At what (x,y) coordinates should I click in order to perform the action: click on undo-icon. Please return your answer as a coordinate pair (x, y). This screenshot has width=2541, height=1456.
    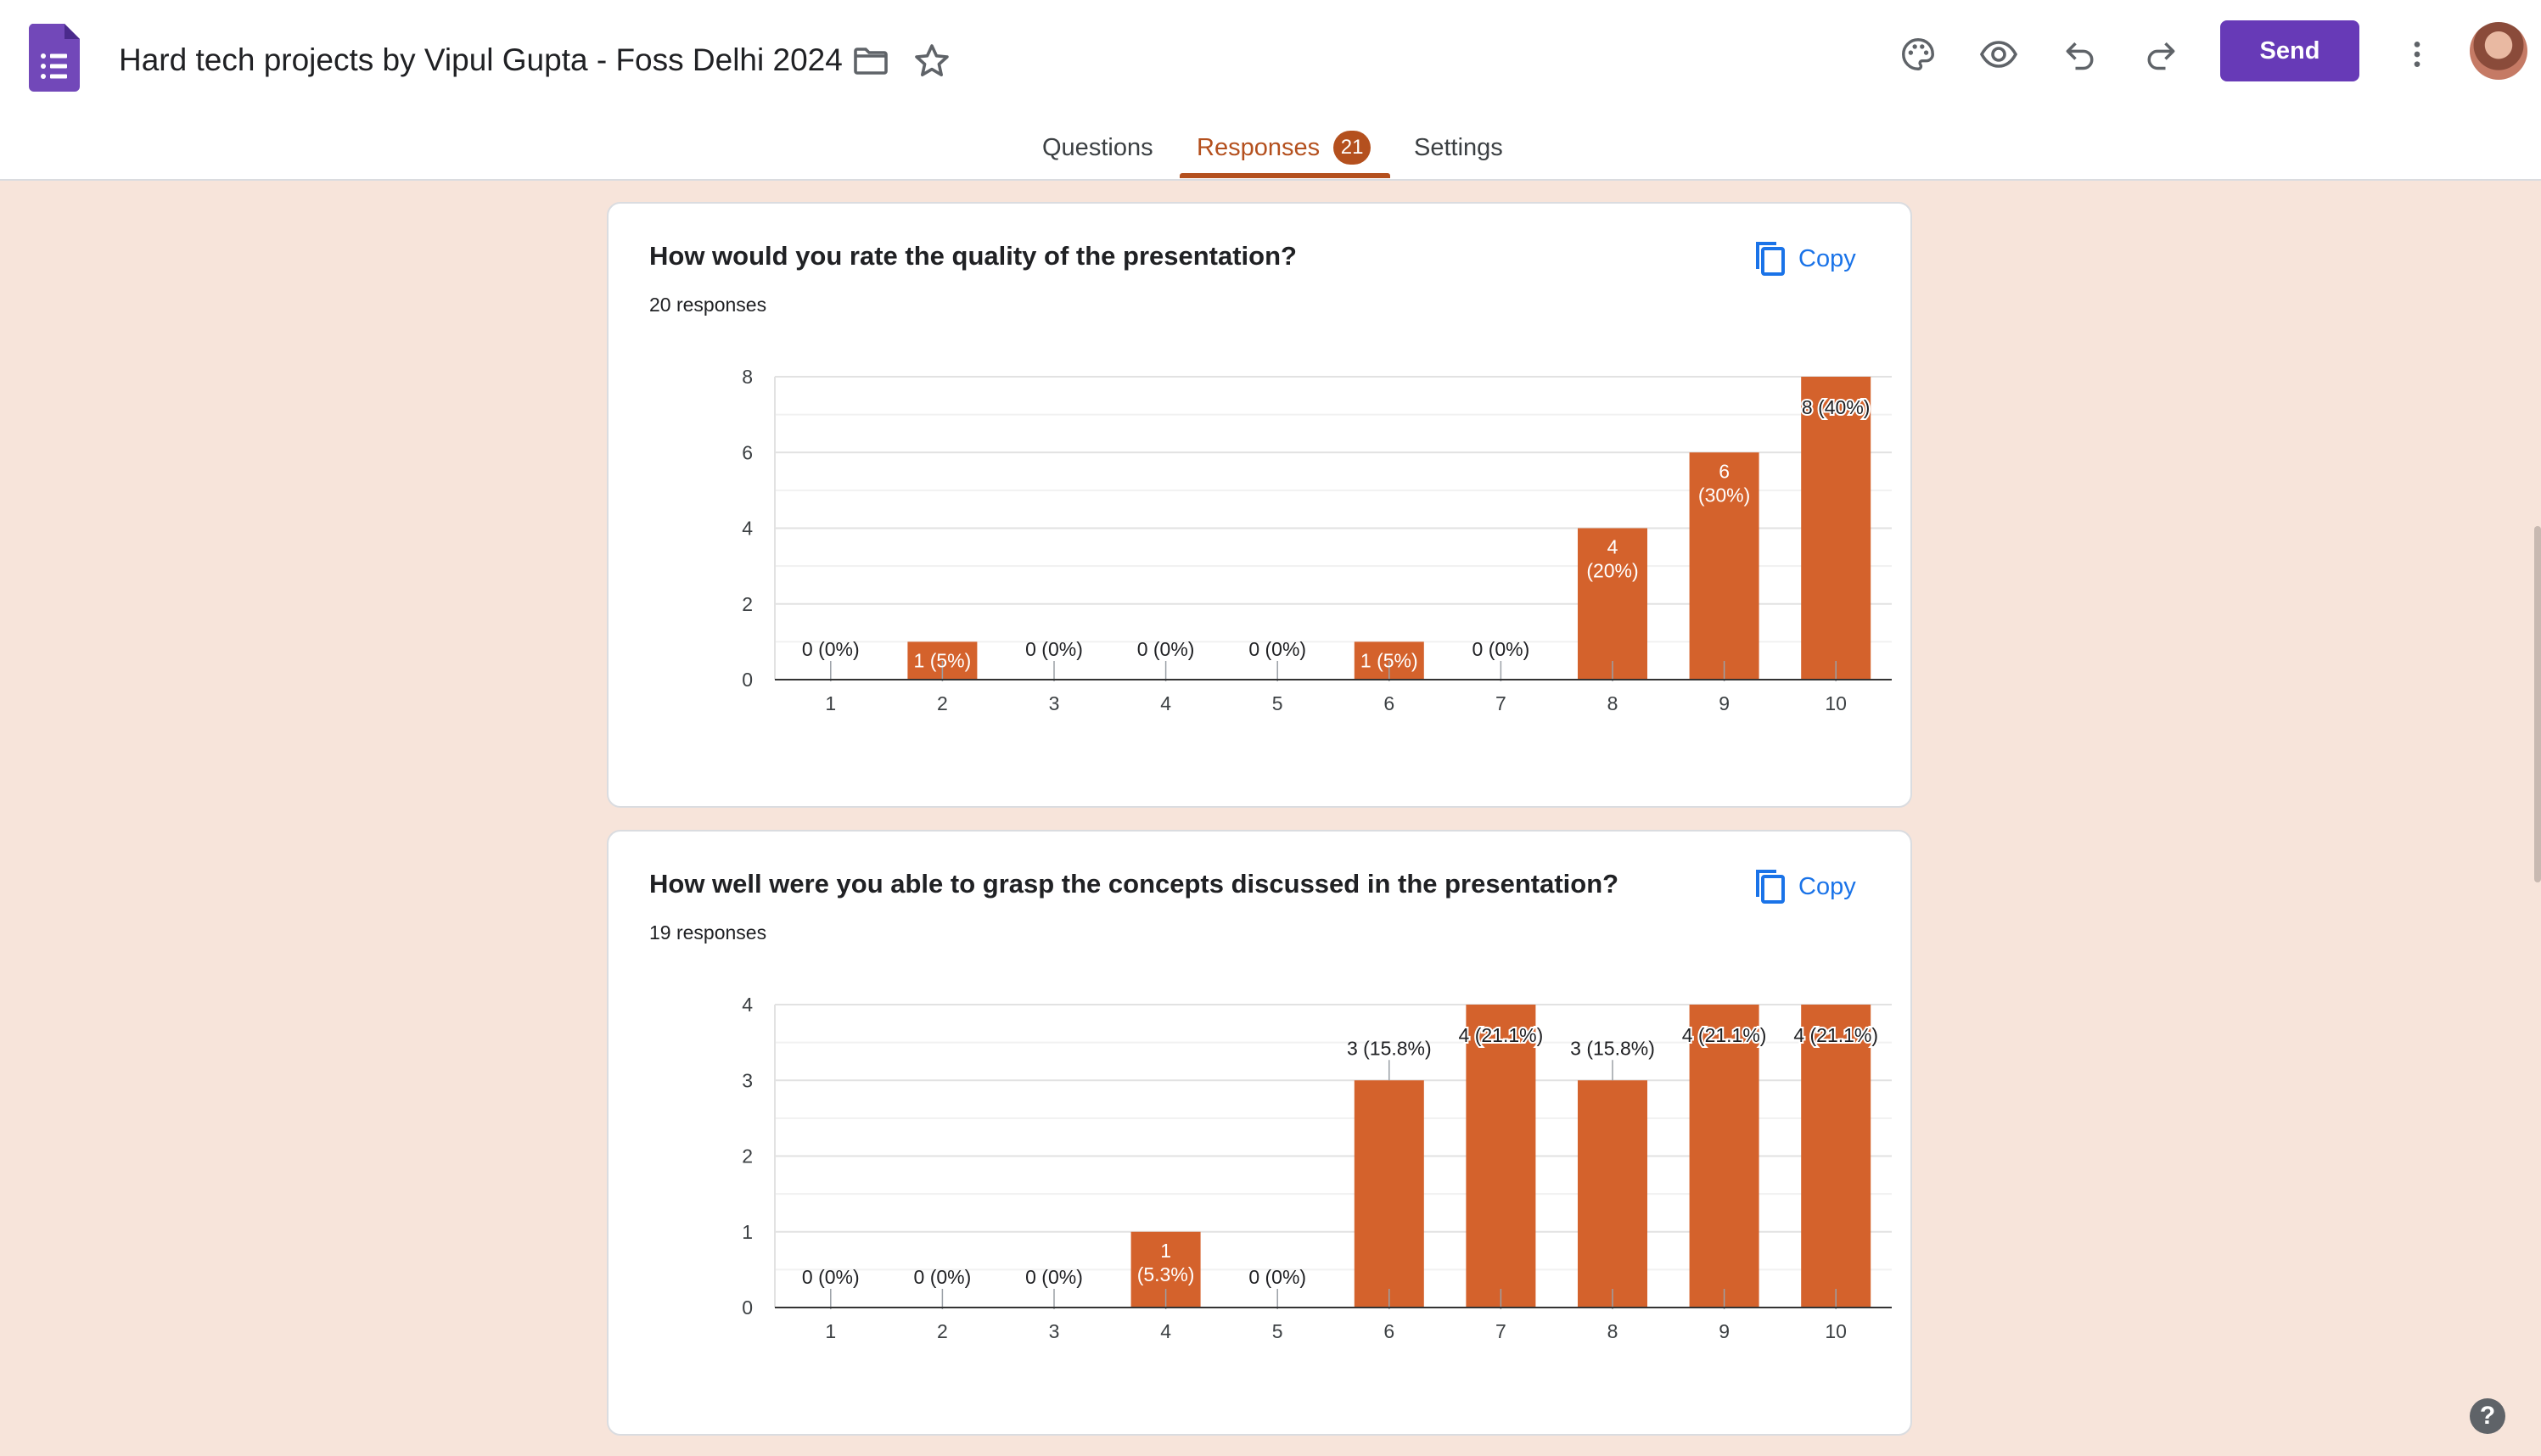
    Looking at the image, I should click on (2080, 56).